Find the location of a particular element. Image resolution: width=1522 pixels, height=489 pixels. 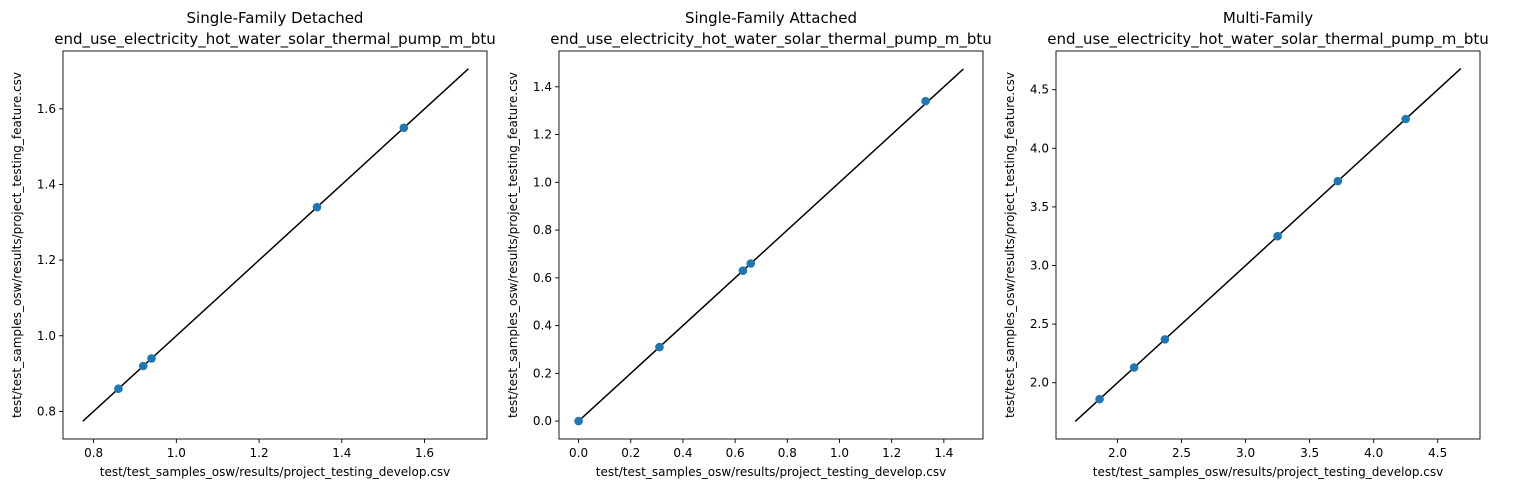

y-tick-label: 0.4 is located at coordinates (542, 326).